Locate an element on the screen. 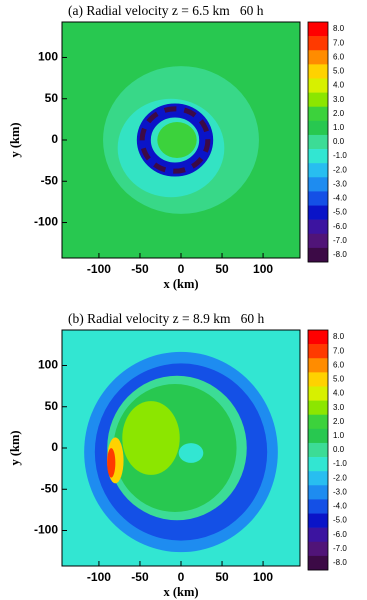 Image resolution: width=367 pixels, height=600 pixels. colorbar-label: 4.0 is located at coordinates (339, 393).